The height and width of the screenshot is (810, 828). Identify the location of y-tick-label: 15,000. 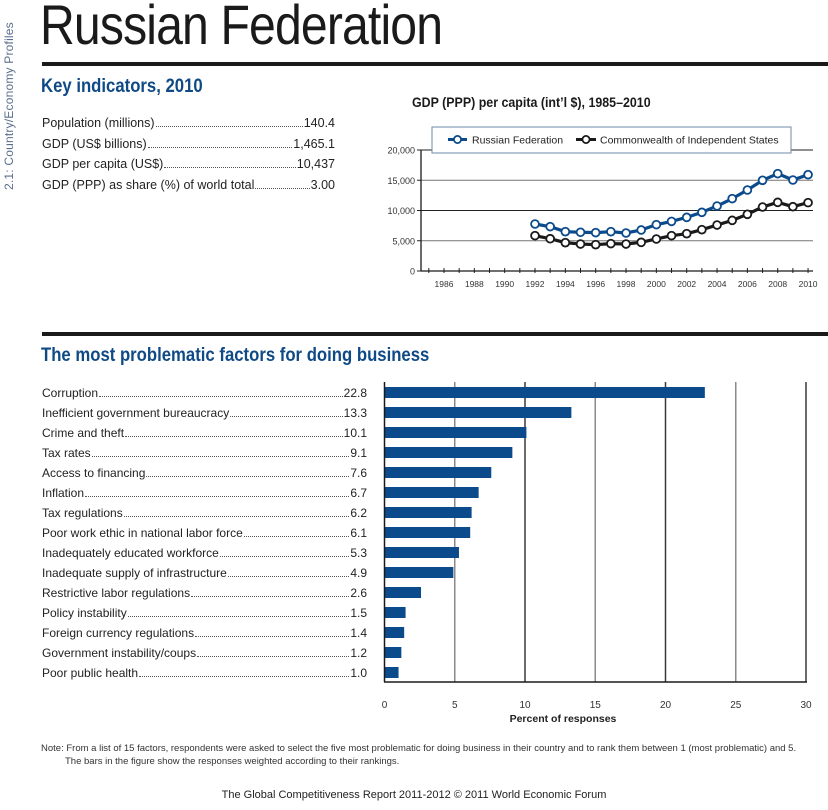
(401, 181).